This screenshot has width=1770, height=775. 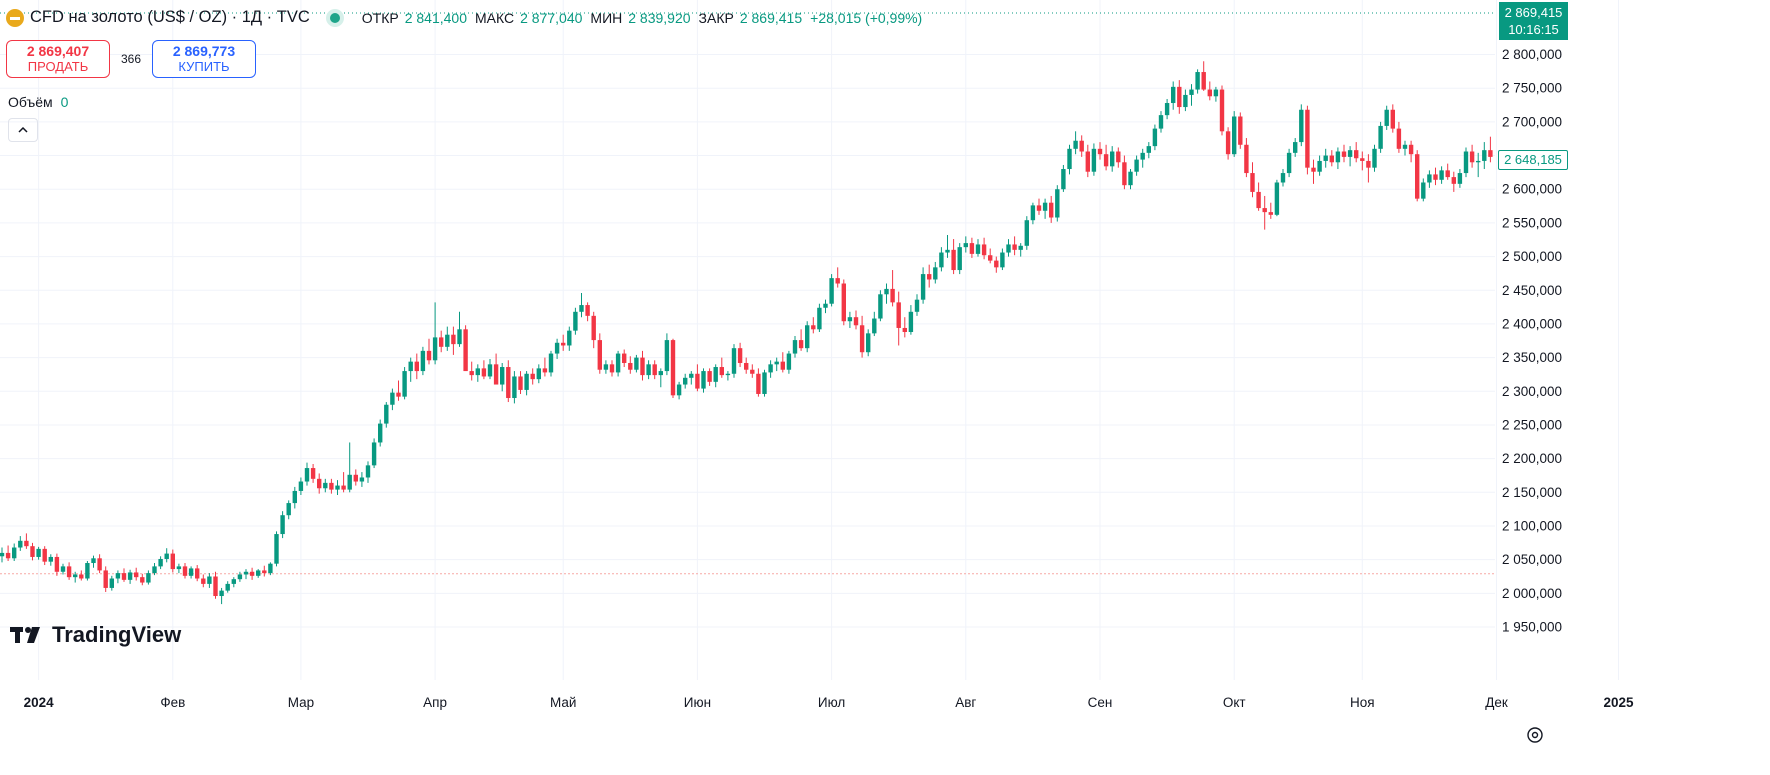 I want to click on time-tick-label: Фев, so click(x=172, y=702).